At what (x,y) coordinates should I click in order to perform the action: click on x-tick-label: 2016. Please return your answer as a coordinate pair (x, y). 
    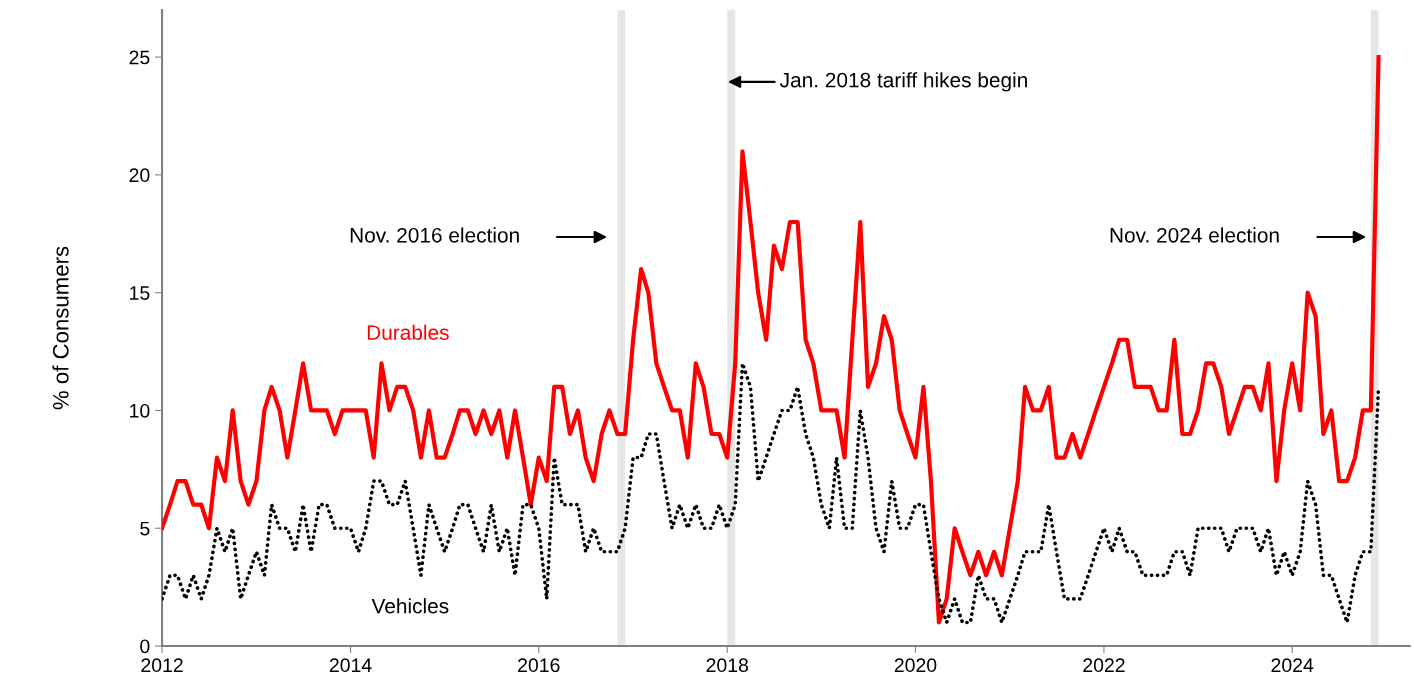
    Looking at the image, I should click on (539, 665).